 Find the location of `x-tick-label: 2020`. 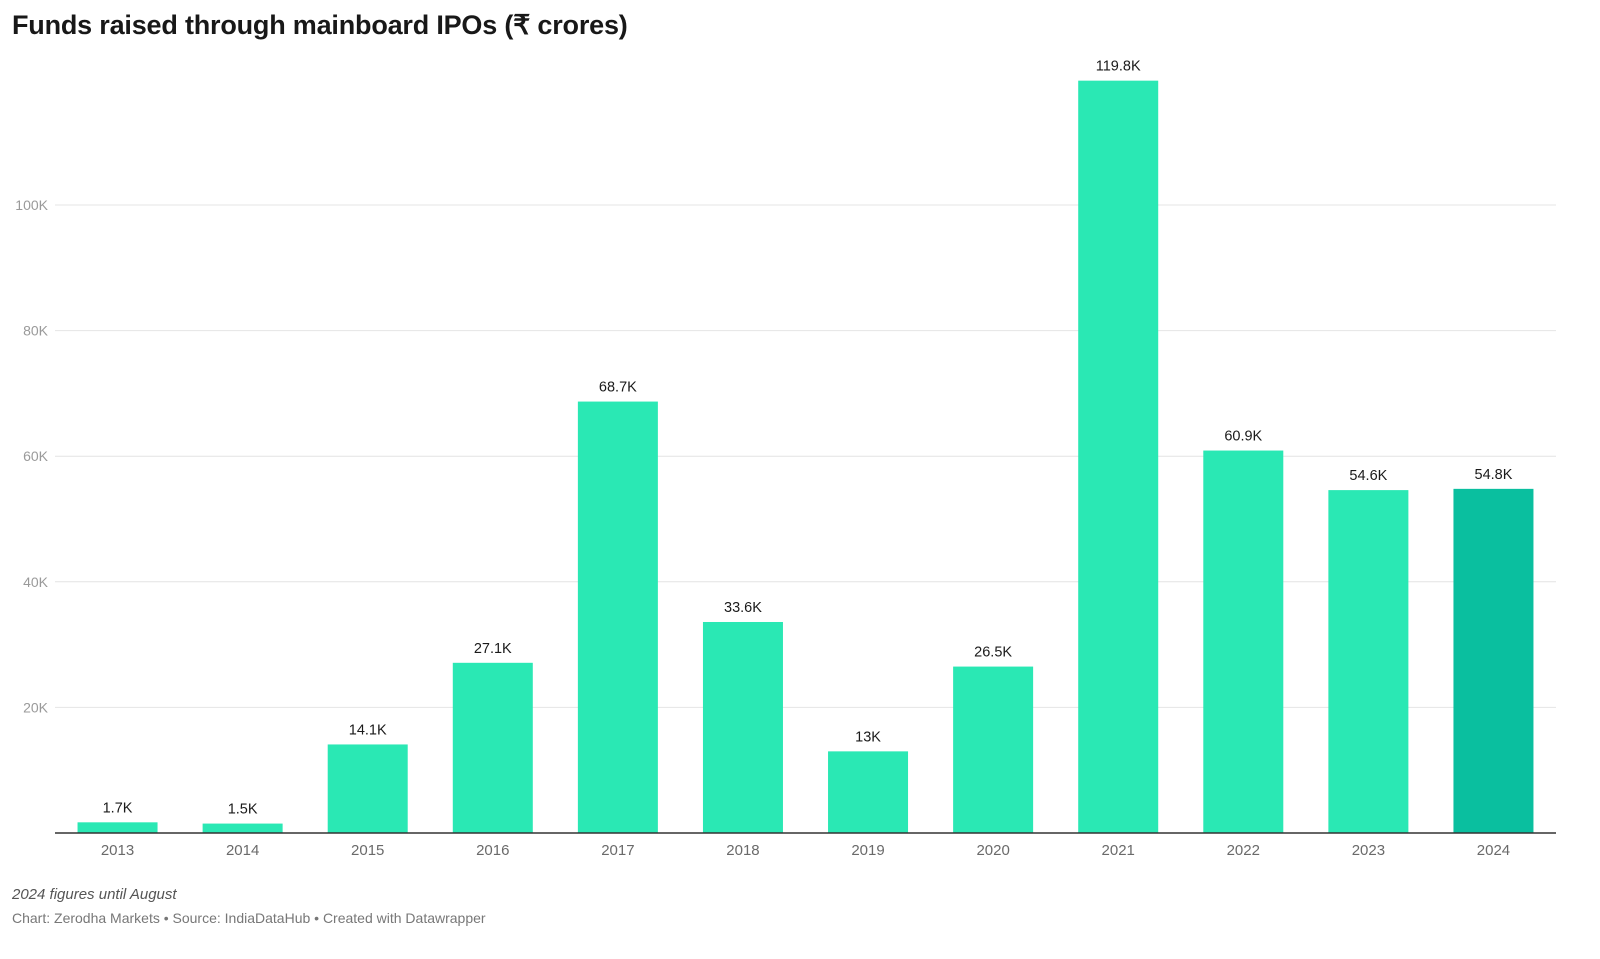

x-tick-label: 2020 is located at coordinates (992, 850).